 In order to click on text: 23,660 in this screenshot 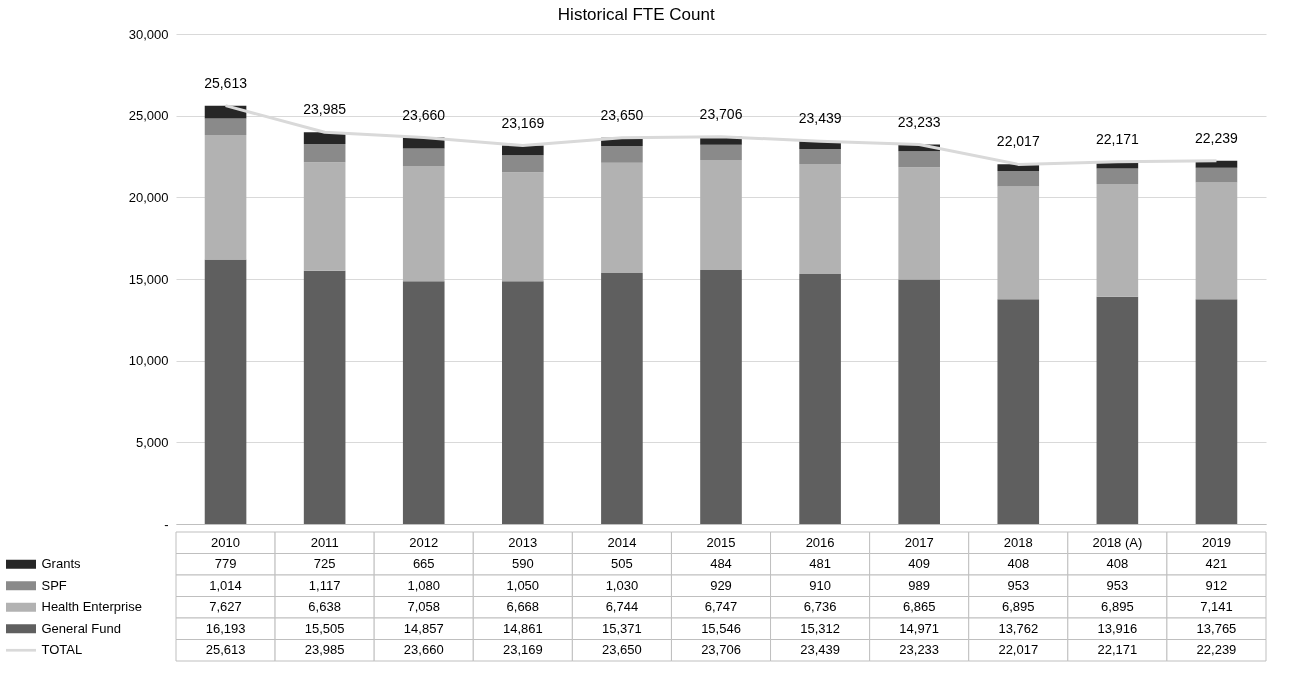, I will do `click(424, 114)`.